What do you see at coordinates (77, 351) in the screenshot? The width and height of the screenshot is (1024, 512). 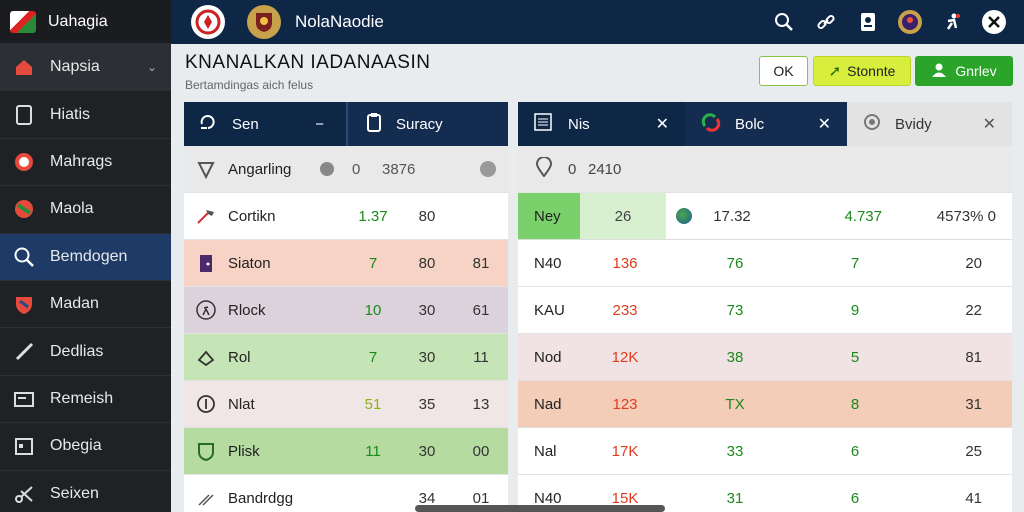 I see `sidebar-item-label: Dedlias` at bounding box center [77, 351].